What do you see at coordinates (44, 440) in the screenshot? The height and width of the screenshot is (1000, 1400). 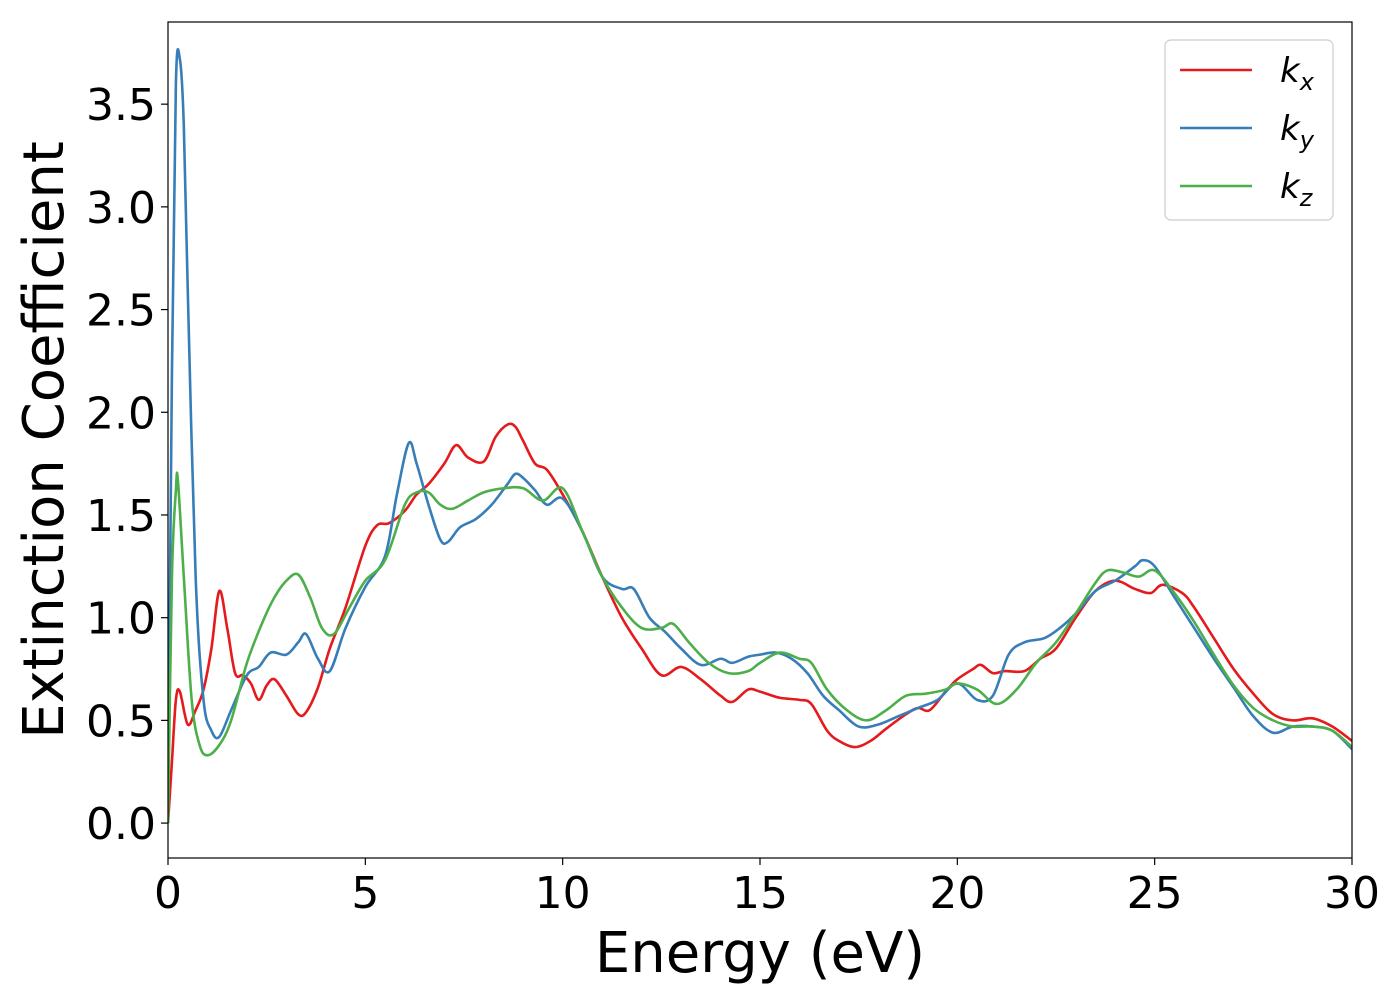 I see `y-axis-title: Extinction Coefficient` at bounding box center [44, 440].